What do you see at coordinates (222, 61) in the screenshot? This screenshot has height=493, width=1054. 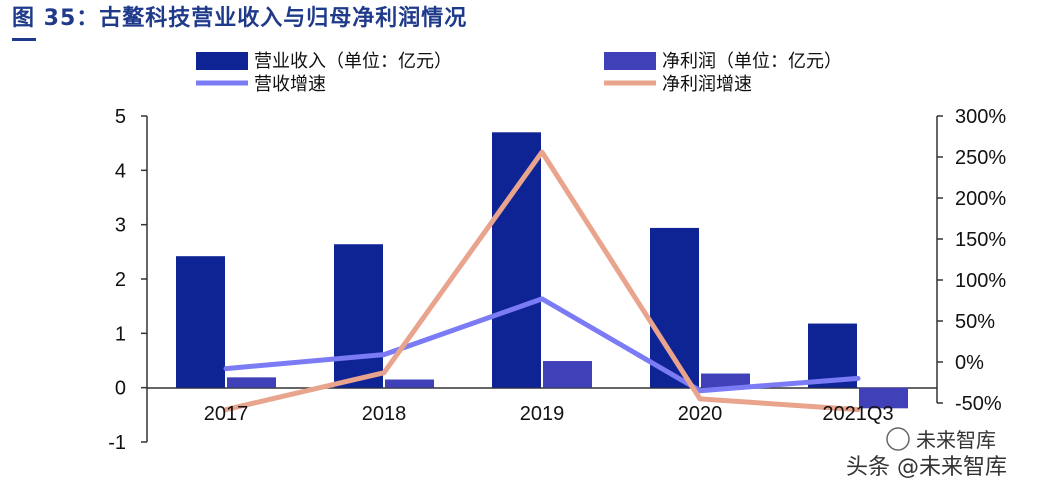 I see `legend-swatch-revenue` at bounding box center [222, 61].